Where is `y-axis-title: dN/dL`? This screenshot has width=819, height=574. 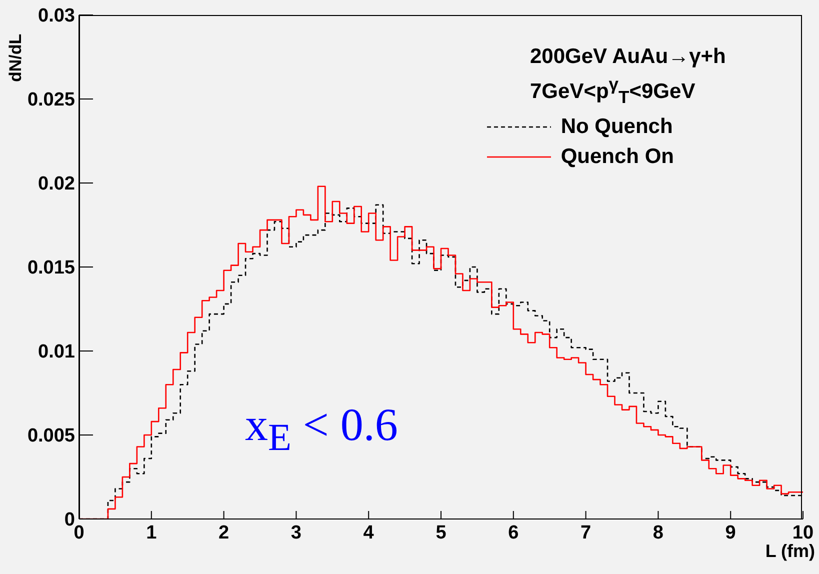
y-axis-title: dN/dL is located at coordinates (16, 58).